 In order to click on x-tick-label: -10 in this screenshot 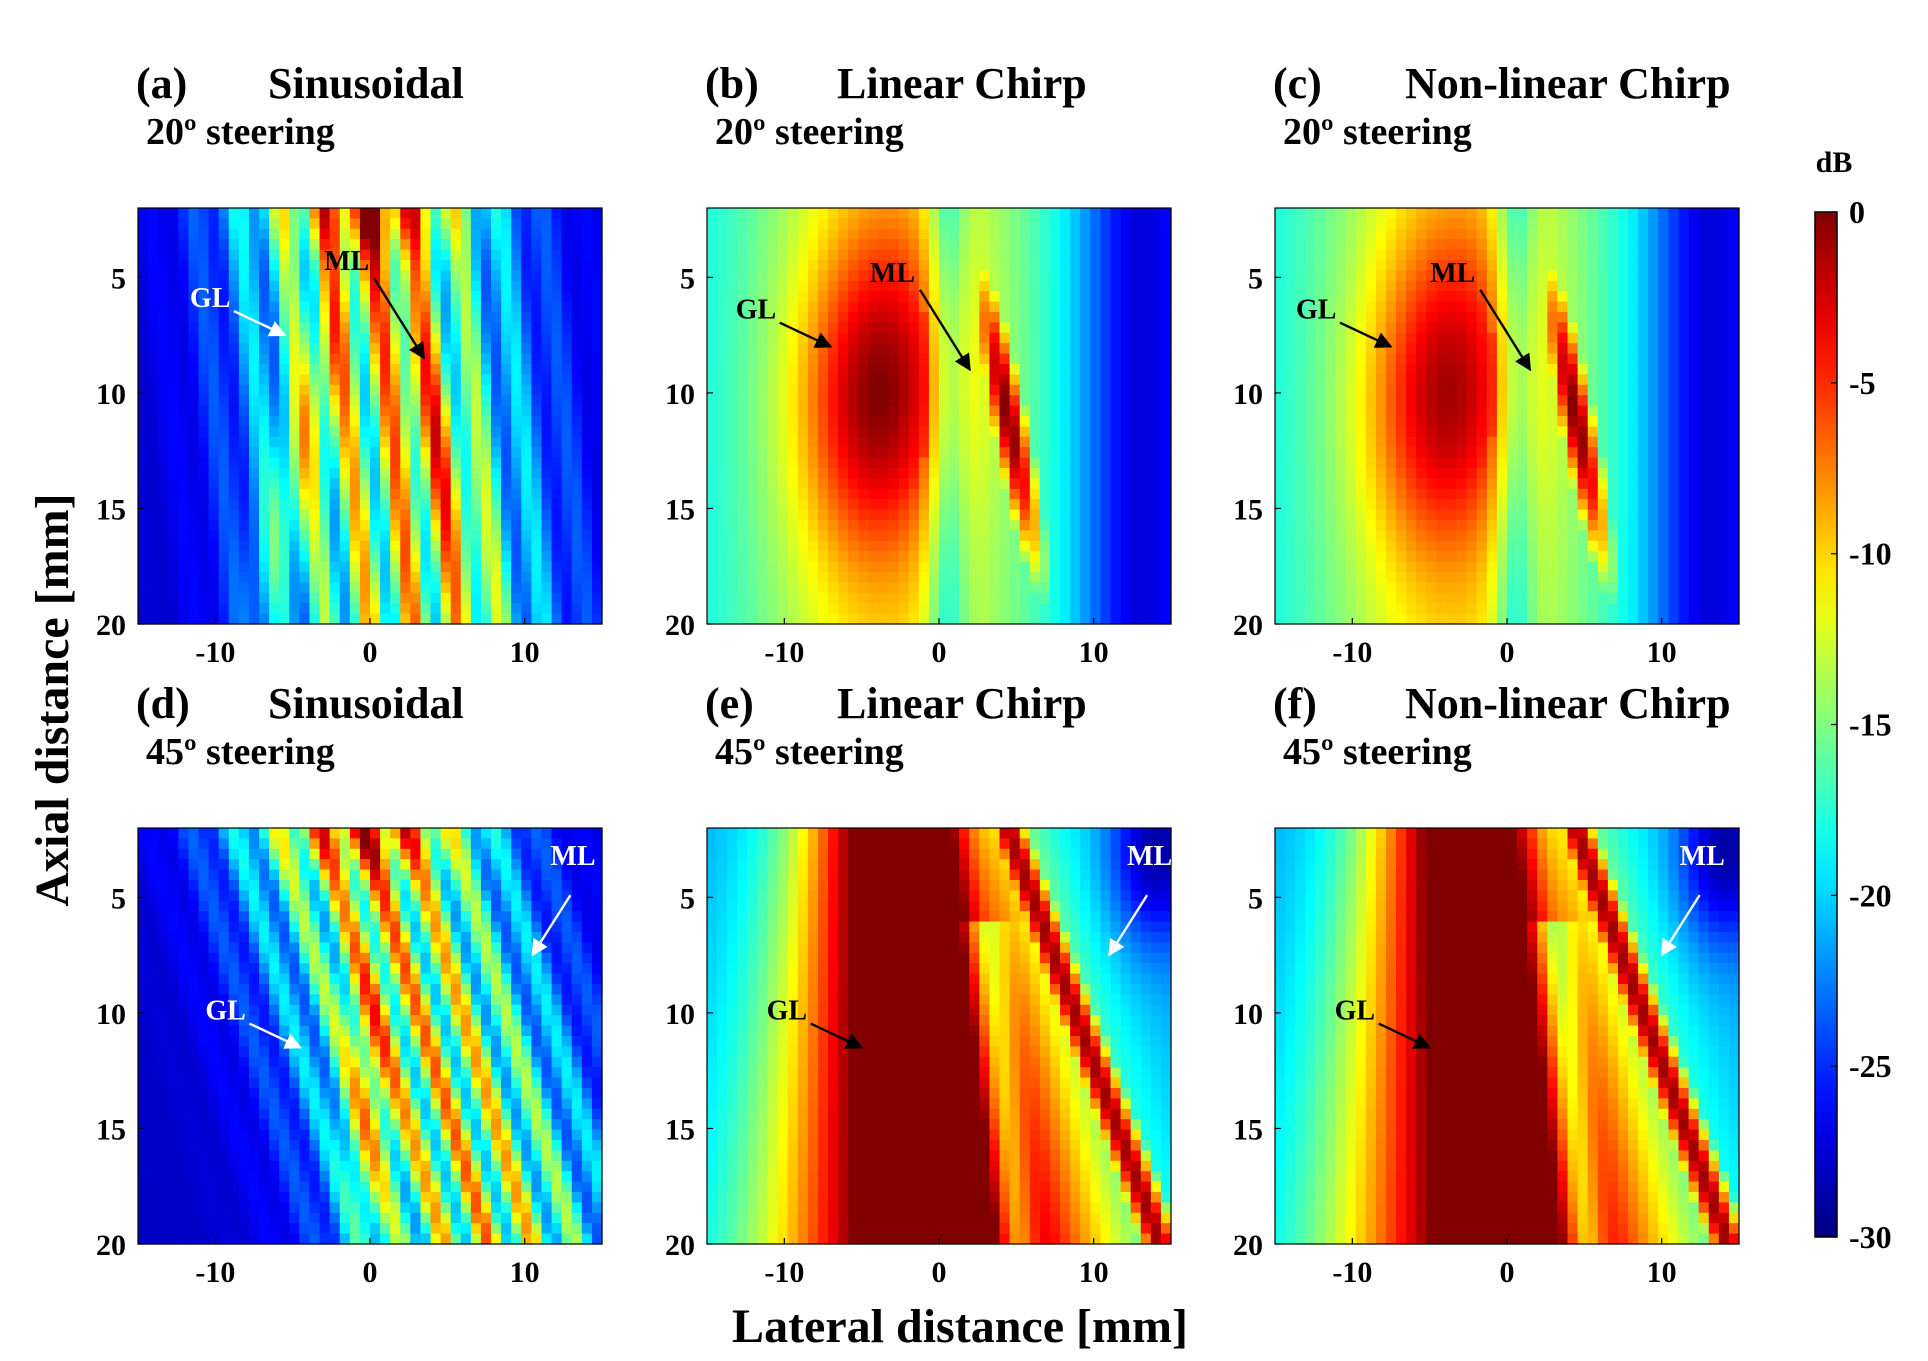, I will do `click(215, 652)`.